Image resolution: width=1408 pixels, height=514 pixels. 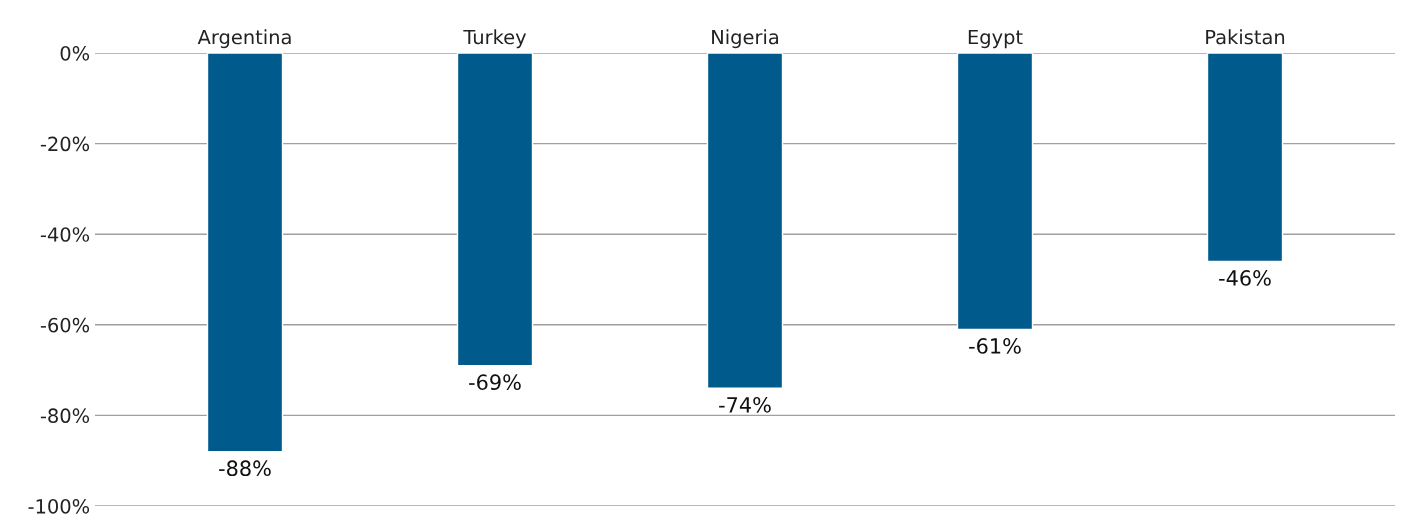 What do you see at coordinates (1245, 37) in the screenshot?
I see `x-tick-label: Pakistan` at bounding box center [1245, 37].